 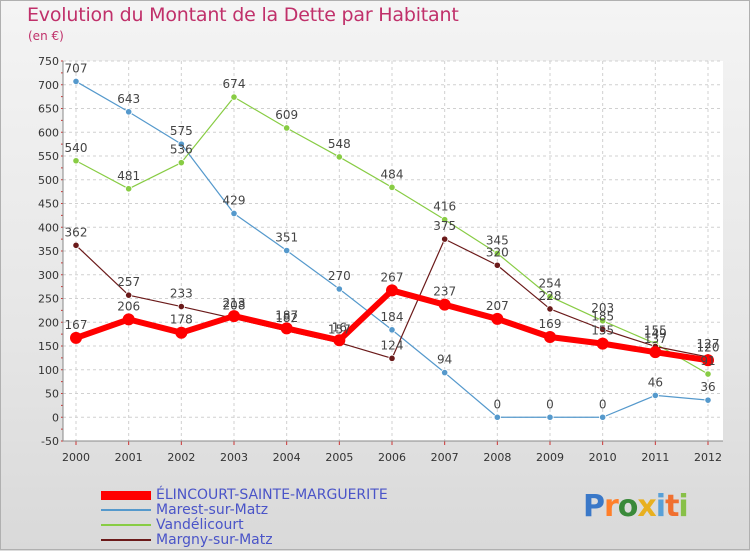 What do you see at coordinates (660, 506) in the screenshot?
I see `logo-letter: i` at bounding box center [660, 506].